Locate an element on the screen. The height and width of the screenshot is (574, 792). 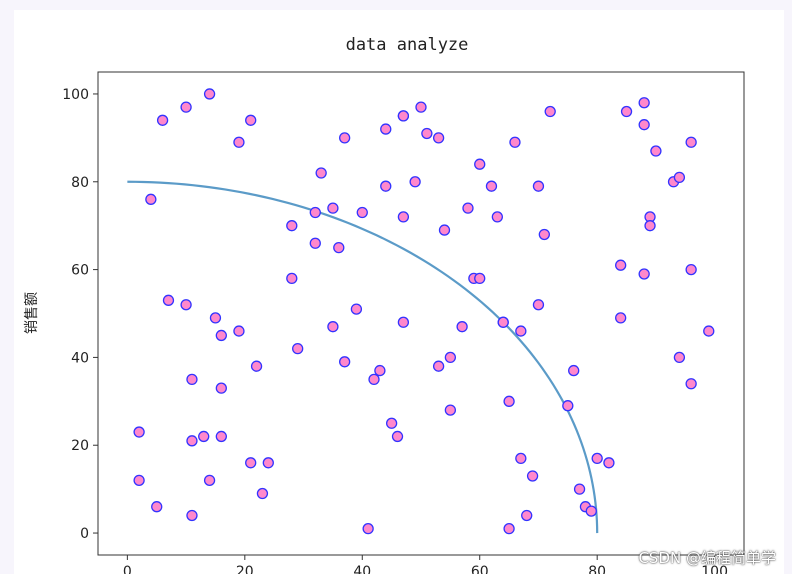
watermark: CSDN @编程简单学 is located at coordinates (707, 558).